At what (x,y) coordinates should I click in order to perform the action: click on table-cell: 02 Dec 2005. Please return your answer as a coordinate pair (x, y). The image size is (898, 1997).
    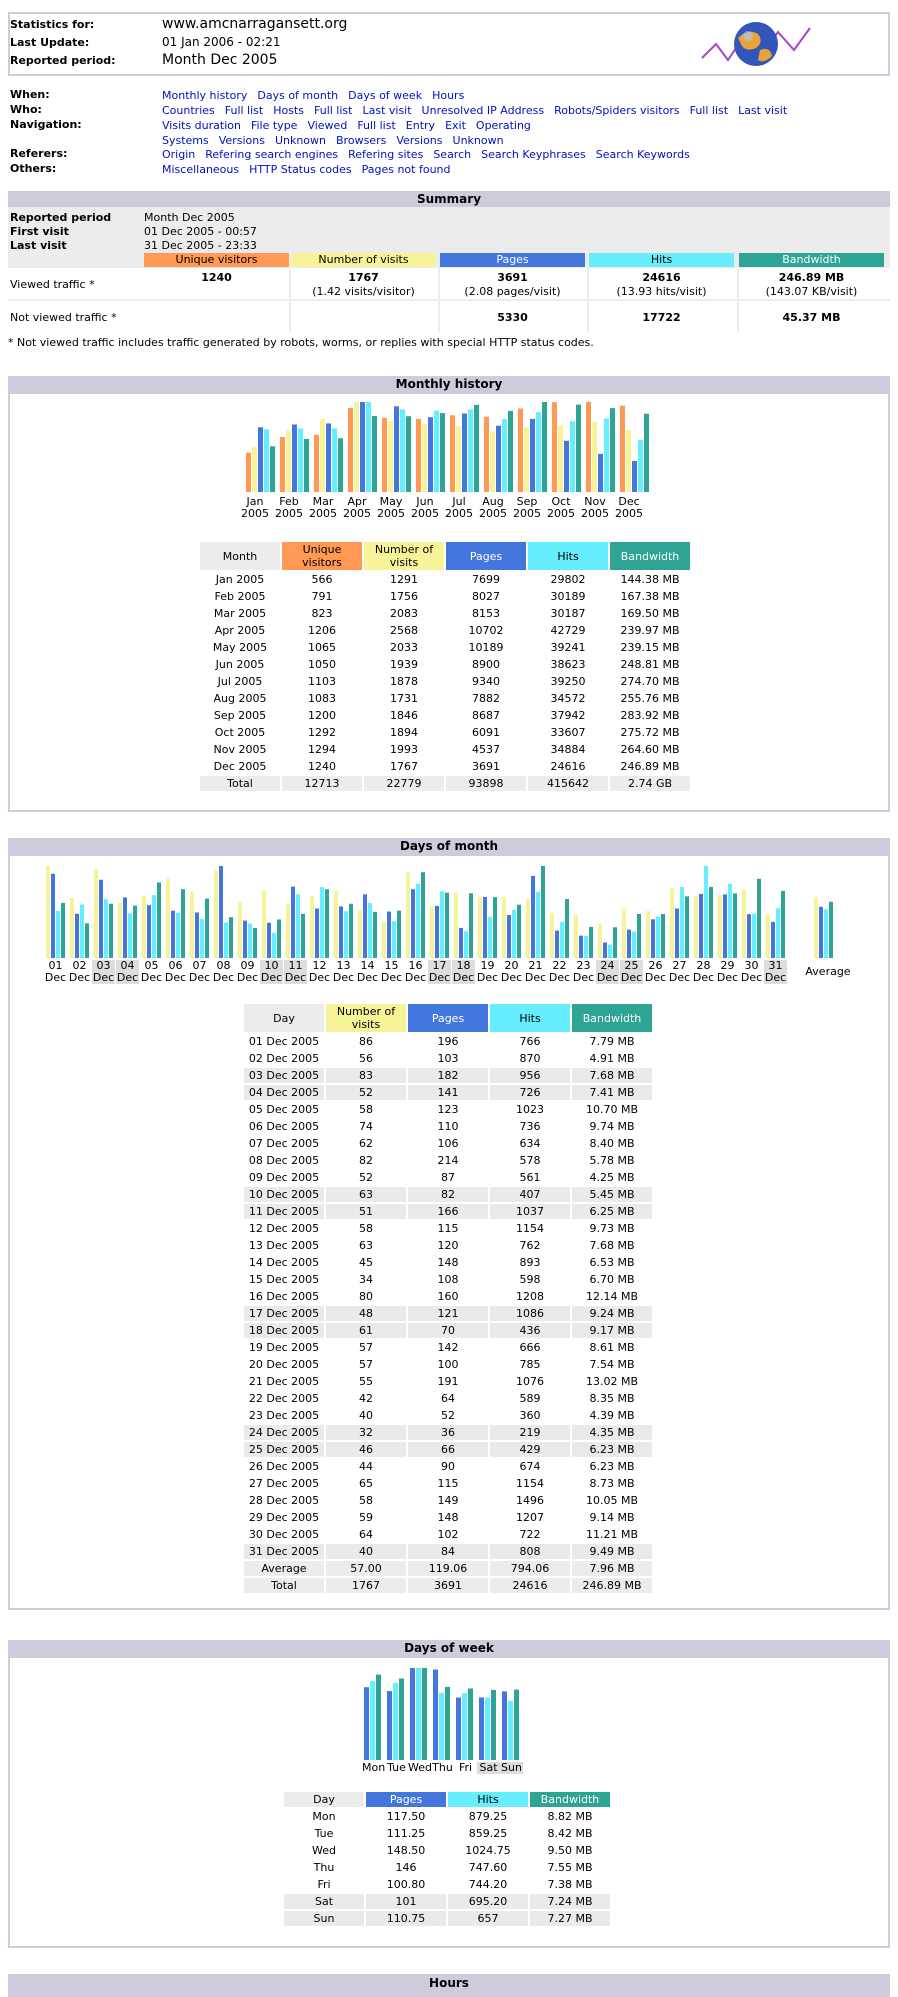
    Looking at the image, I should click on (284, 1058).